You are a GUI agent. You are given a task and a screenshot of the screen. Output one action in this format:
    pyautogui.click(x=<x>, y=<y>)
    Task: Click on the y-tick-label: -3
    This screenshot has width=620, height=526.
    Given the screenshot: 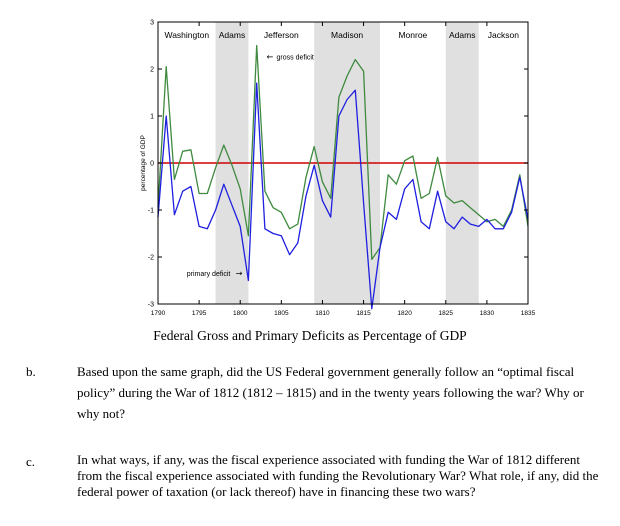 What is the action you would take?
    pyautogui.click(x=151, y=305)
    